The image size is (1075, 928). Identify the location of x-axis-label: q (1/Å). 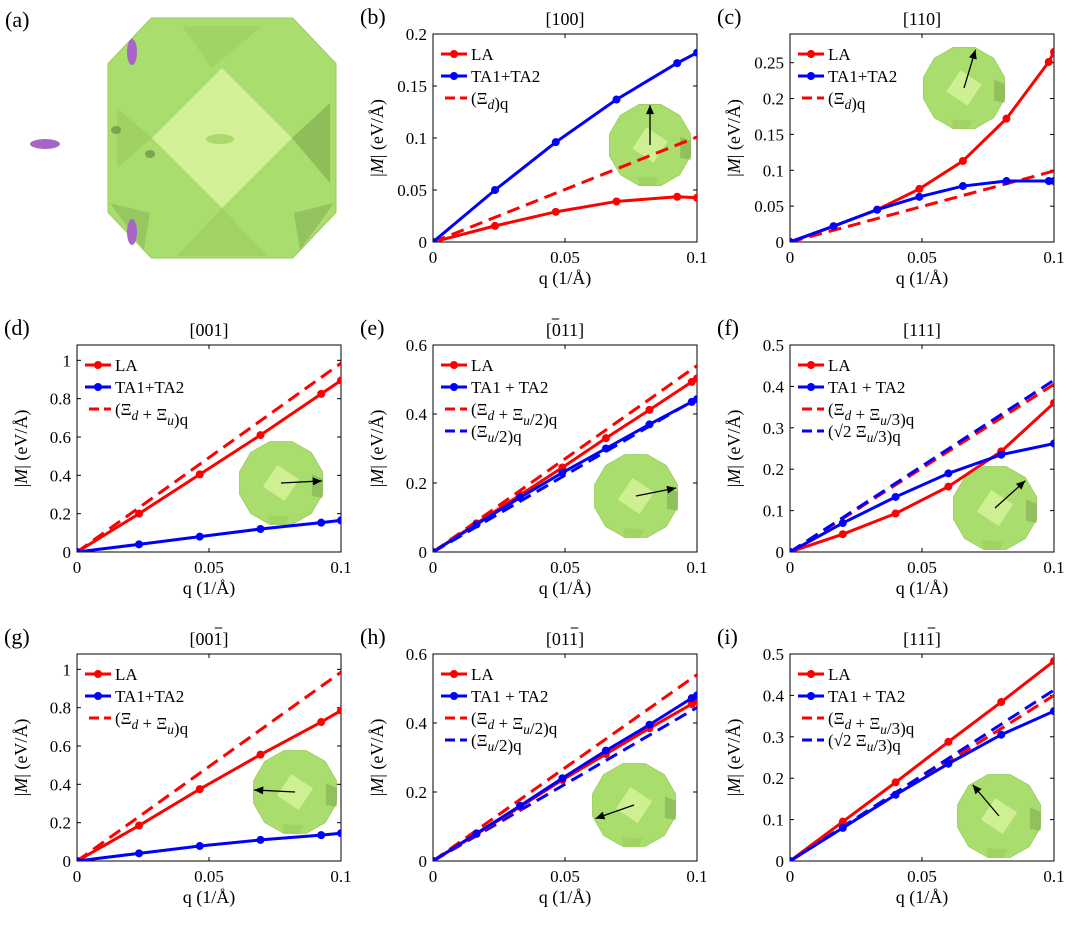
(922, 278).